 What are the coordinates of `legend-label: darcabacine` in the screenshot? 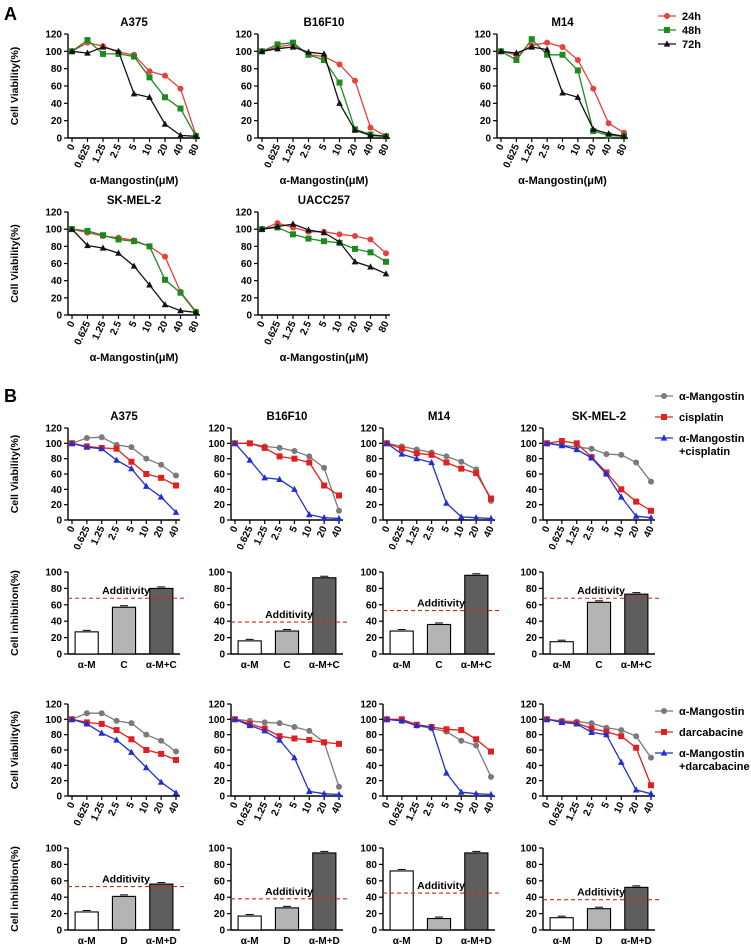 It's located at (711, 733).